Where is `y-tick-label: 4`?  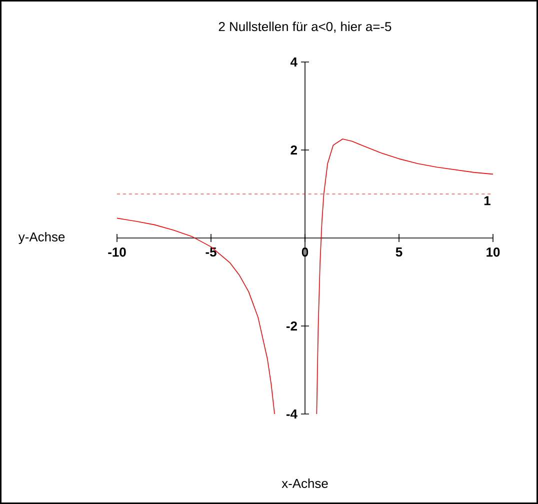
y-tick-label: 4 is located at coordinates (294, 62).